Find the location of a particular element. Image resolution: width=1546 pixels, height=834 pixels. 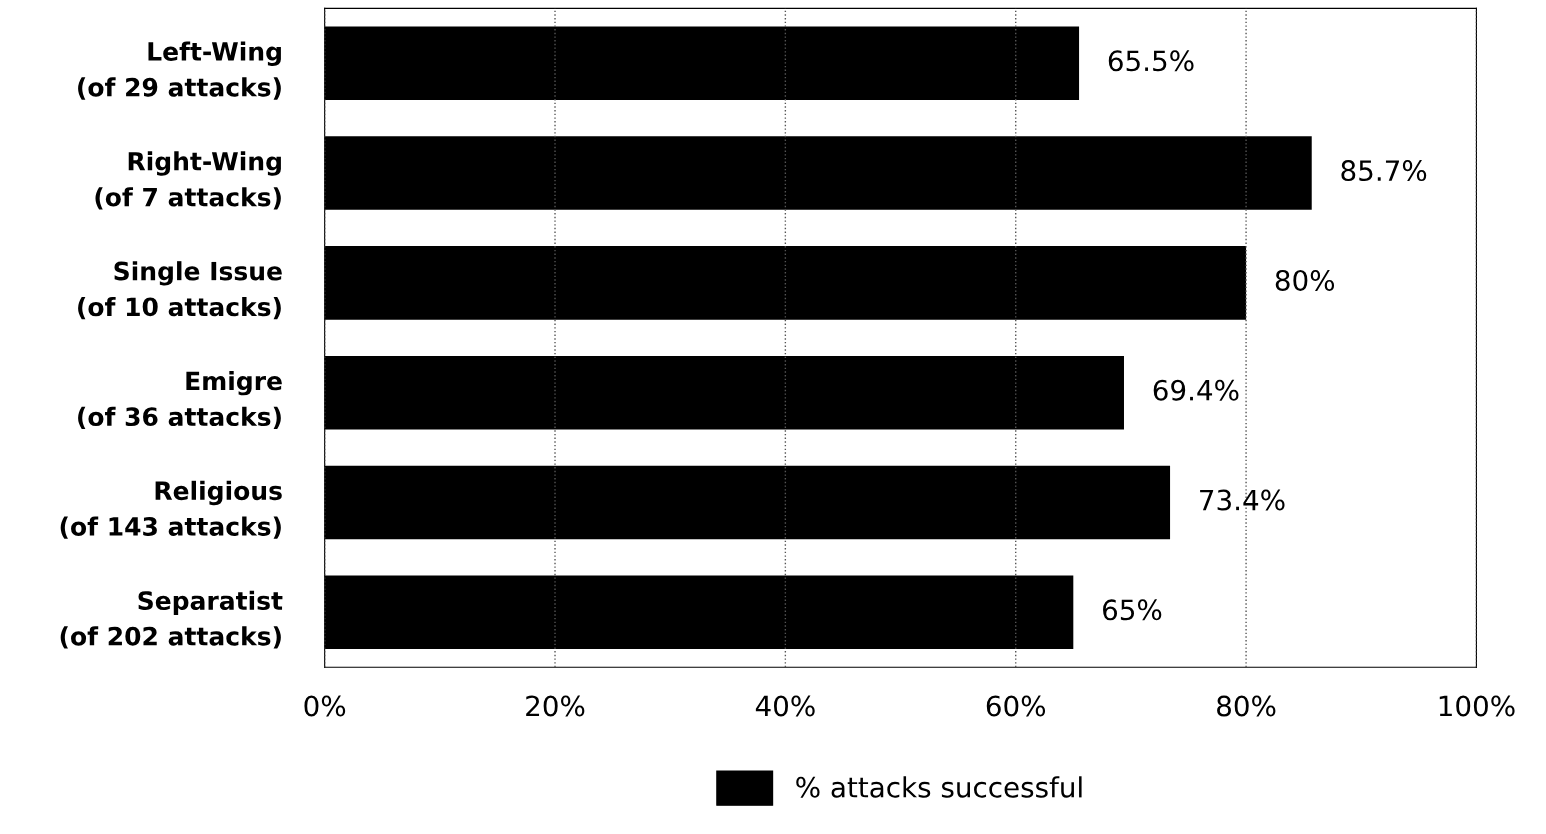

legend-label: % attacks successful is located at coordinates (939, 787).